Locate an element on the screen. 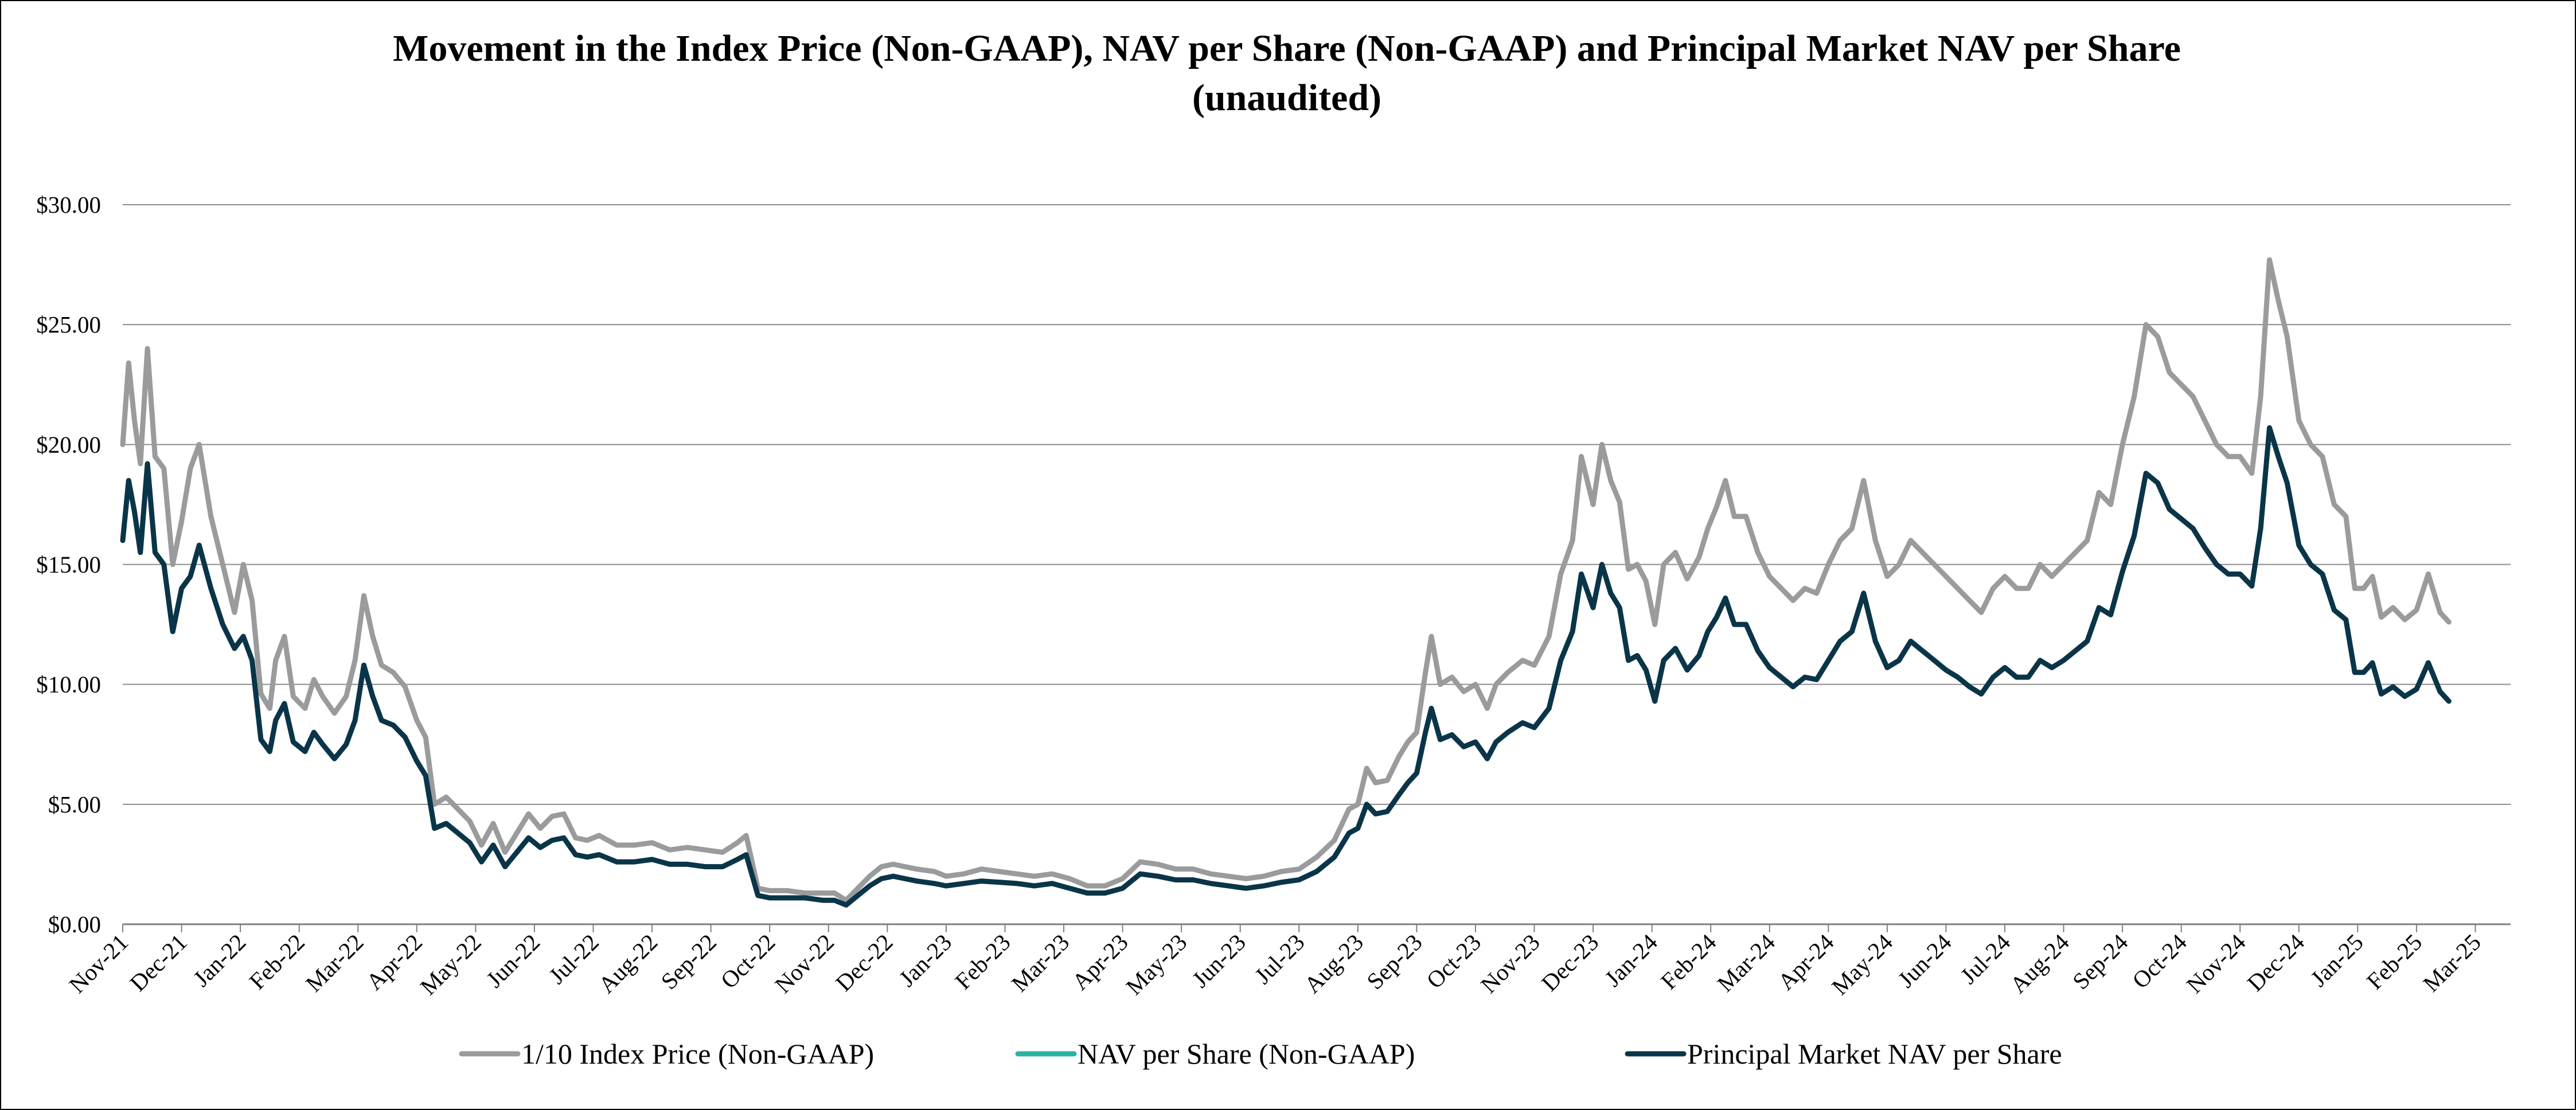 The image size is (2576, 1110). x-tick-label: May-23 is located at coordinates (1157, 964).